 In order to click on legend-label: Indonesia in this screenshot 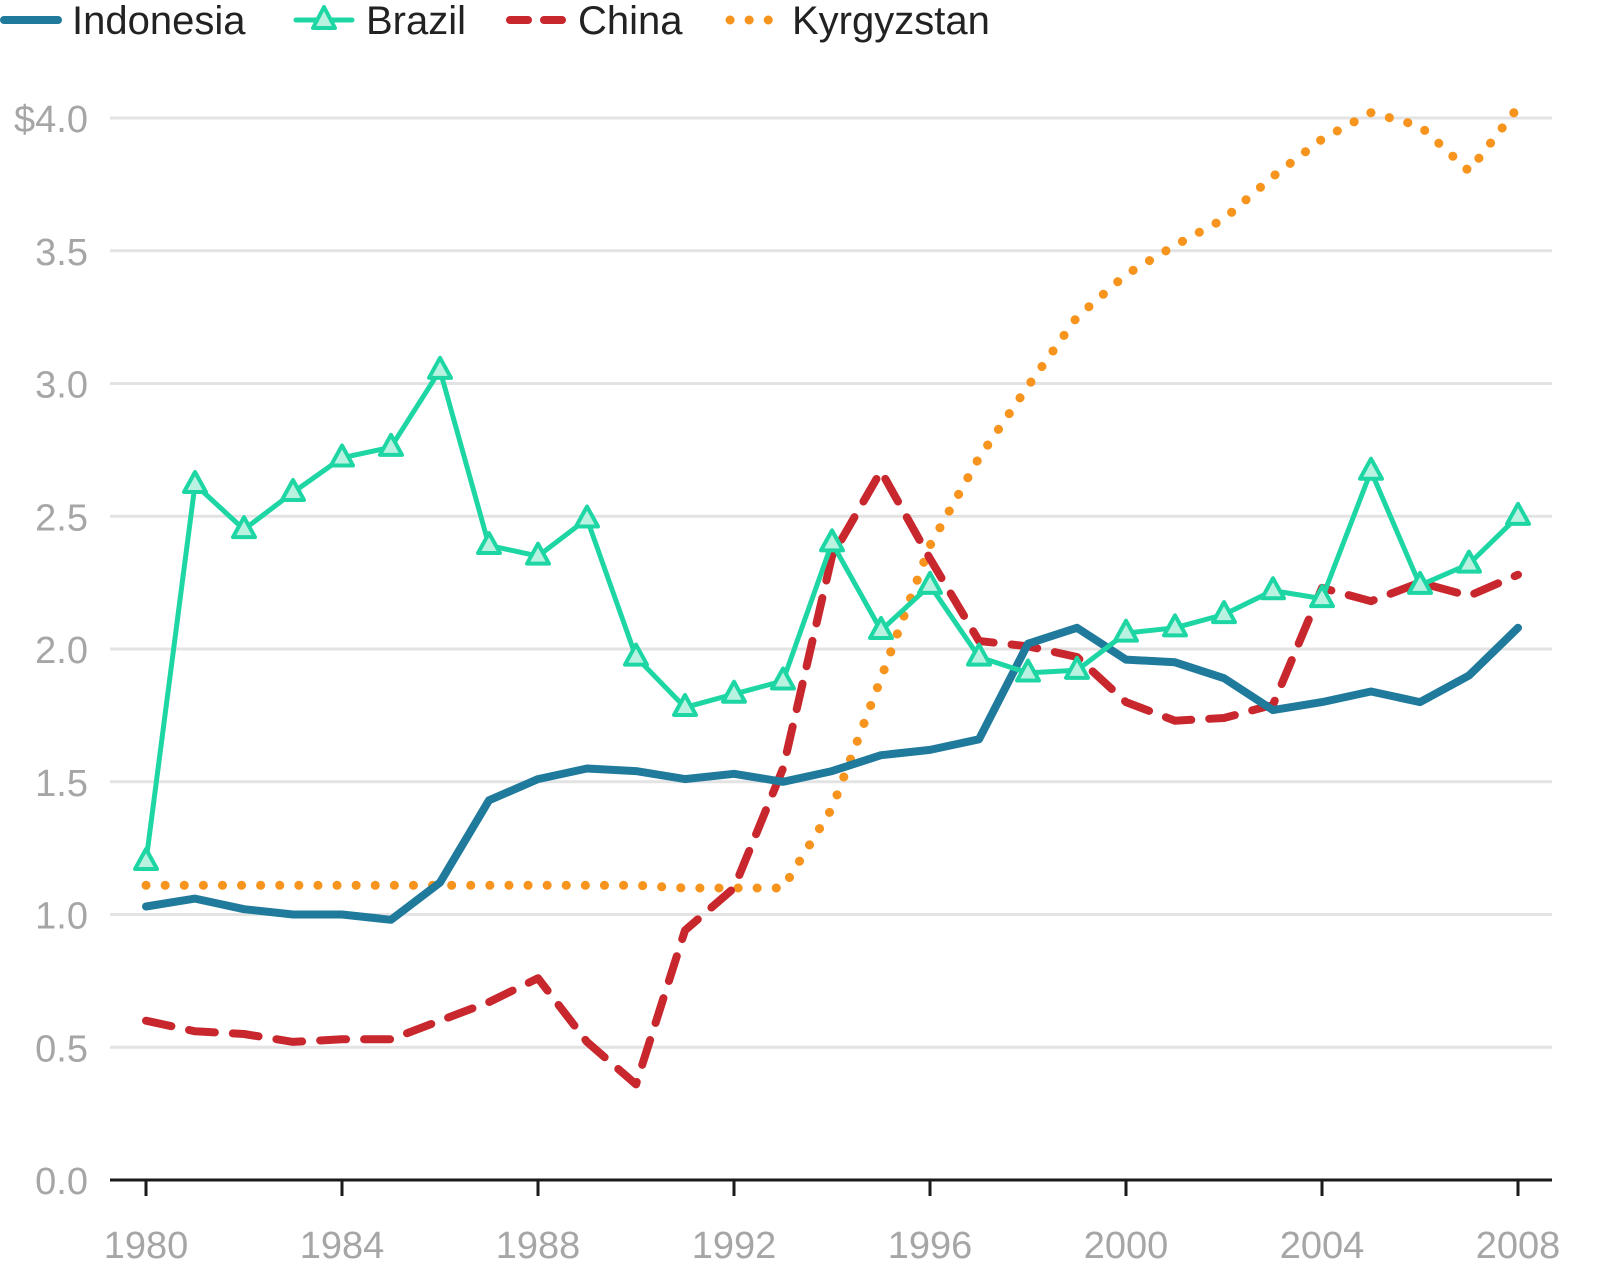, I will do `click(159, 21)`.